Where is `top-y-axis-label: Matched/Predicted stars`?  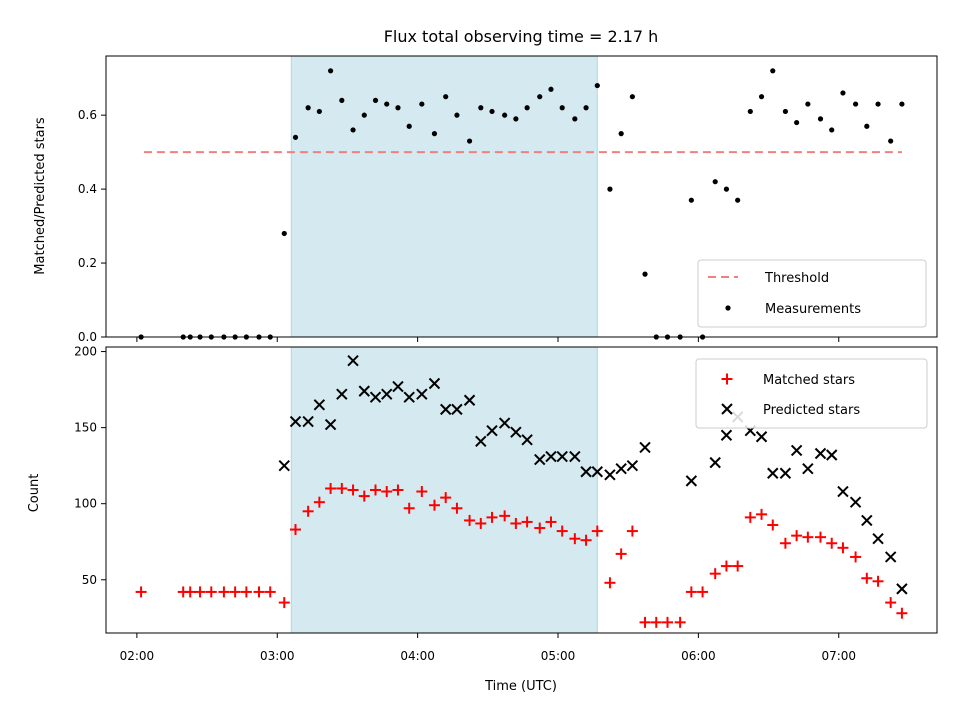
top-y-axis-label: Matched/Predicted stars is located at coordinates (40, 196).